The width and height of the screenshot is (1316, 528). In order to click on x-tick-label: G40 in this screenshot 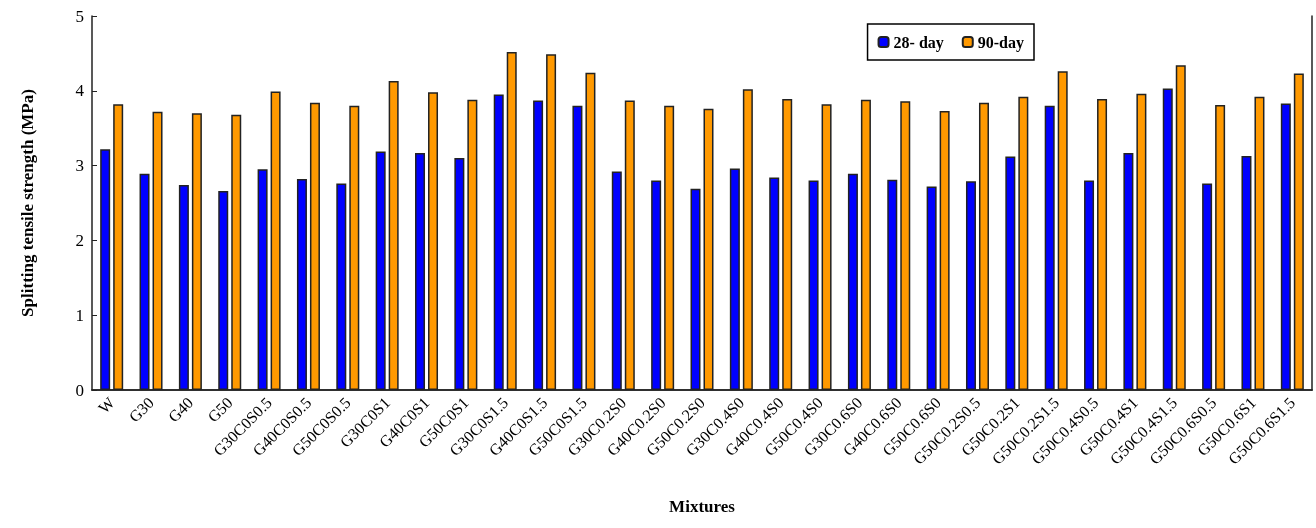, I will do `click(180, 409)`.